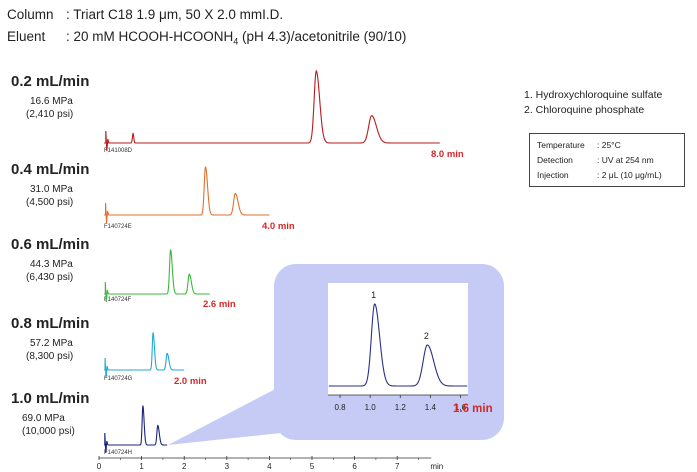  Describe the element at coordinates (118, 151) in the screenshot. I see `file-id-0: F141008D` at that location.